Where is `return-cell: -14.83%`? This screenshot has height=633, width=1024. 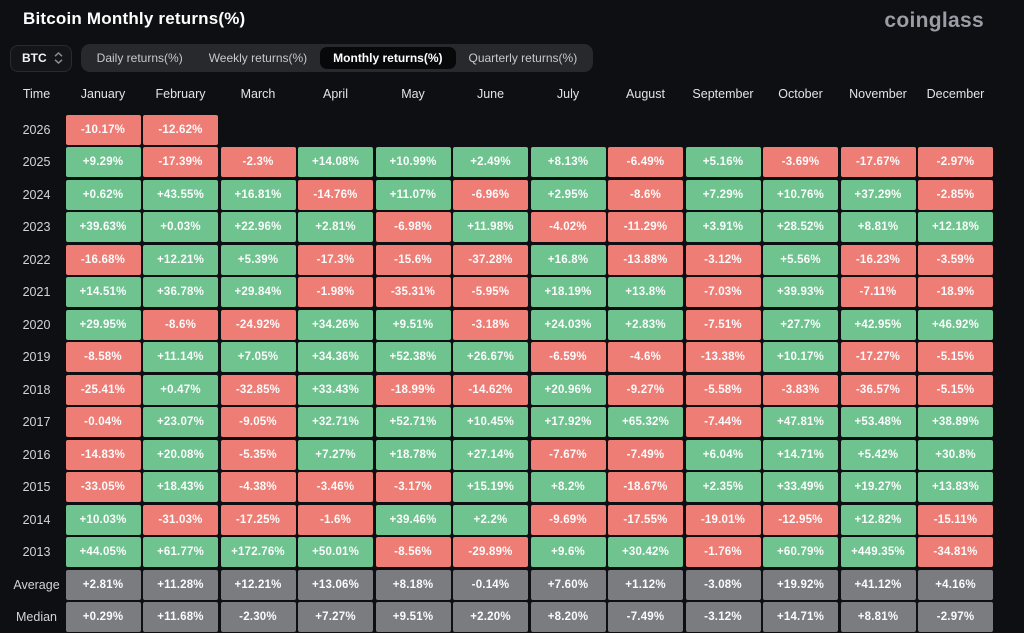 return-cell: -14.83% is located at coordinates (103, 454).